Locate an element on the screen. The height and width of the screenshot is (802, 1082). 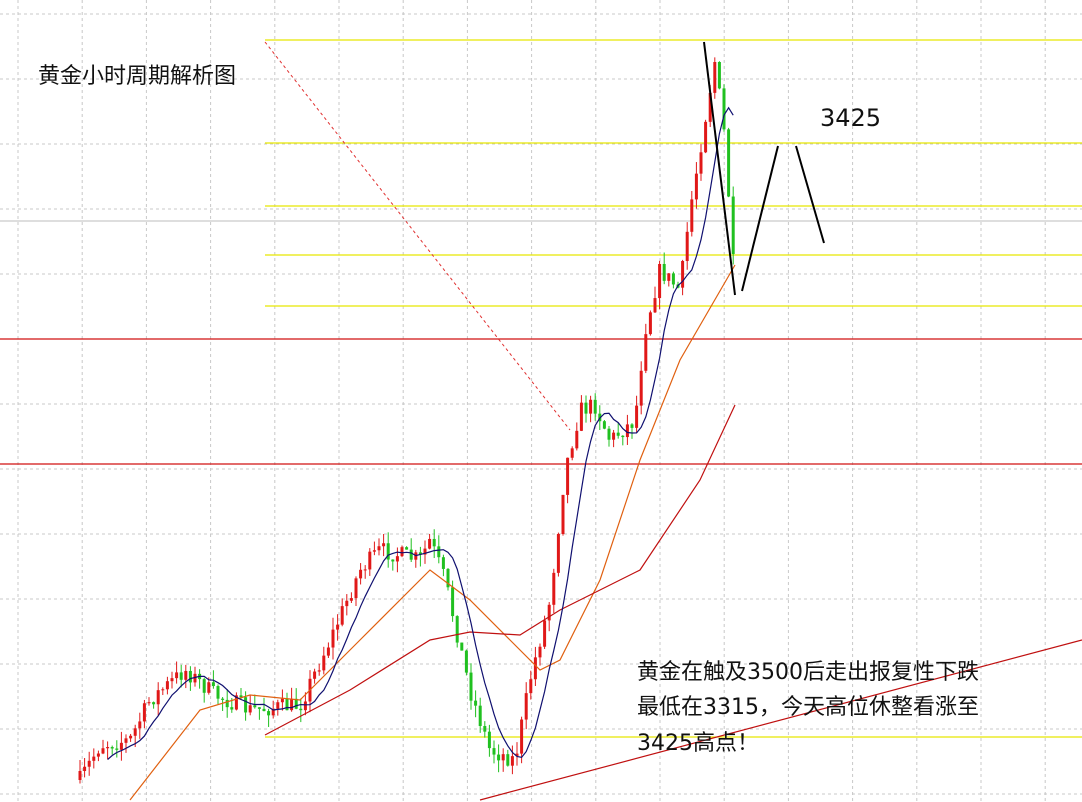
projection is located at coordinates (764, 168).